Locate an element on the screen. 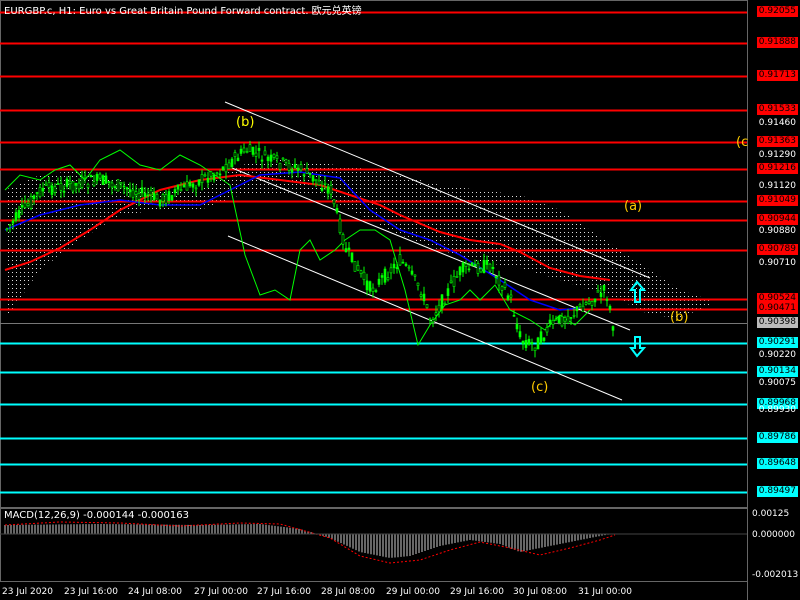 Image resolution: width=800 pixels, height=600 pixels. time-tick-6: 29 Jul 00:00 is located at coordinates (413, 592).